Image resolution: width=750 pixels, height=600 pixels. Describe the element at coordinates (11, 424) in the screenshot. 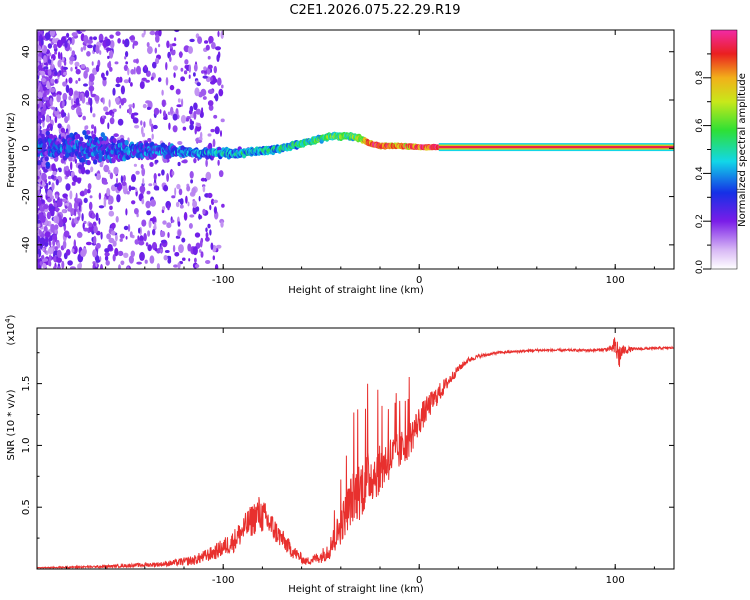

I see `snr-y-label: SNR (10 * v/v)` at that location.